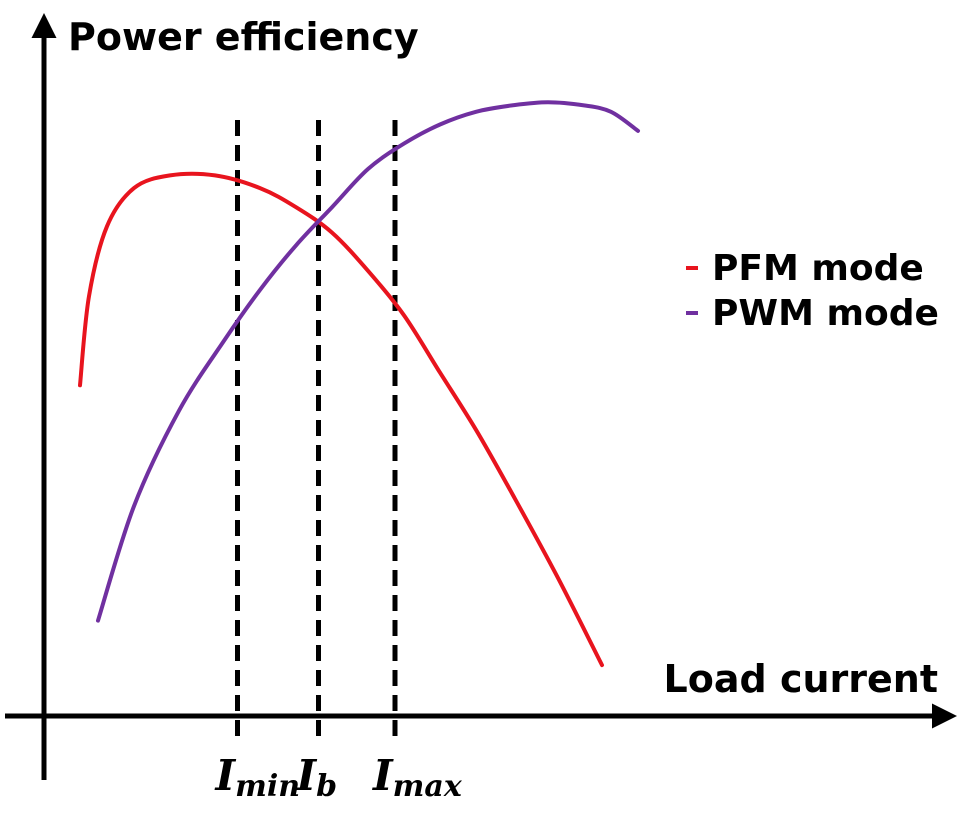 This screenshot has width=970, height=814. I want to click on y-axis-title: Power efficiency, so click(243, 37).